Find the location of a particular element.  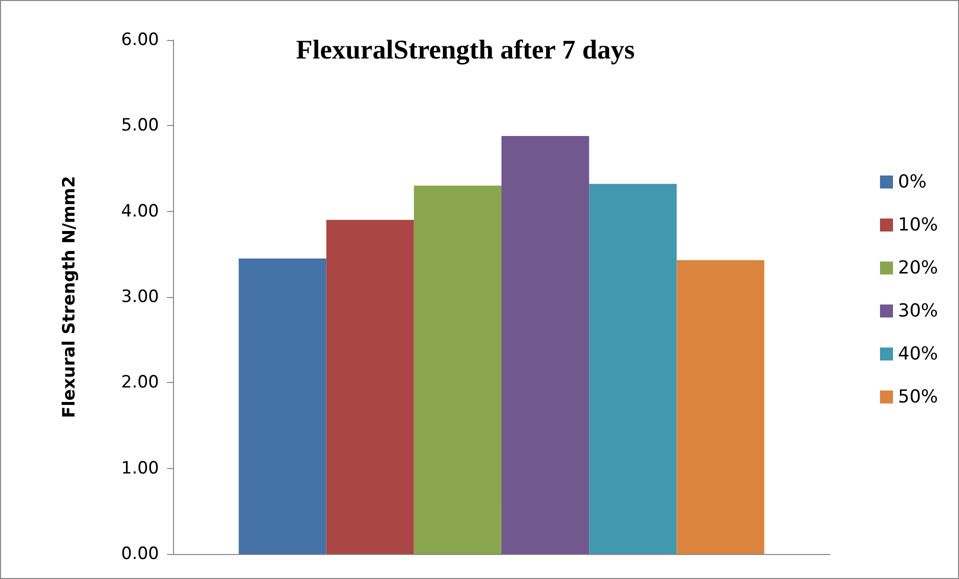

legend-label: 30% is located at coordinates (918, 311).